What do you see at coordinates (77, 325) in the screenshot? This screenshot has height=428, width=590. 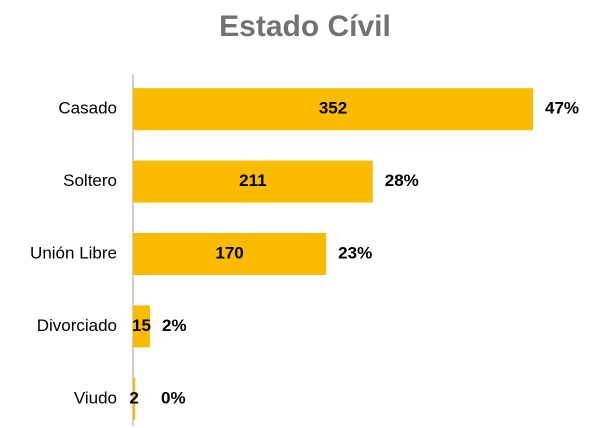 I see `category-label: Divorciado` at bounding box center [77, 325].